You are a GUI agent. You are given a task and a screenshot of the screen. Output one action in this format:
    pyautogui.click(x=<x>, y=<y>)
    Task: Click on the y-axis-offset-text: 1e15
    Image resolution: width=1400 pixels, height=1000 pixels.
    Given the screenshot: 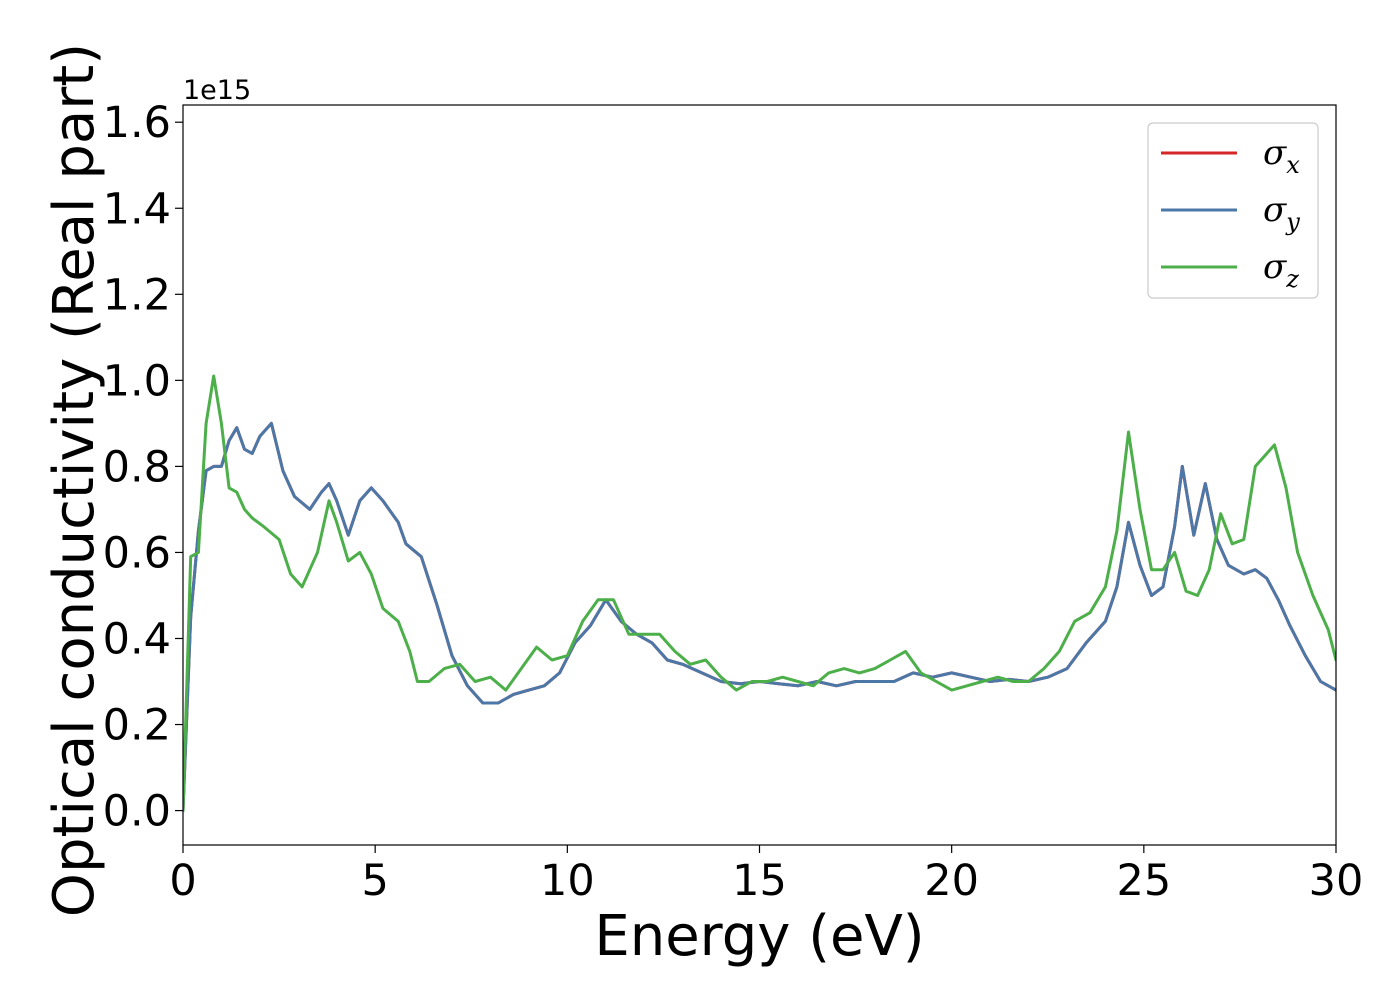 What is the action you would take?
    pyautogui.click(x=217, y=90)
    